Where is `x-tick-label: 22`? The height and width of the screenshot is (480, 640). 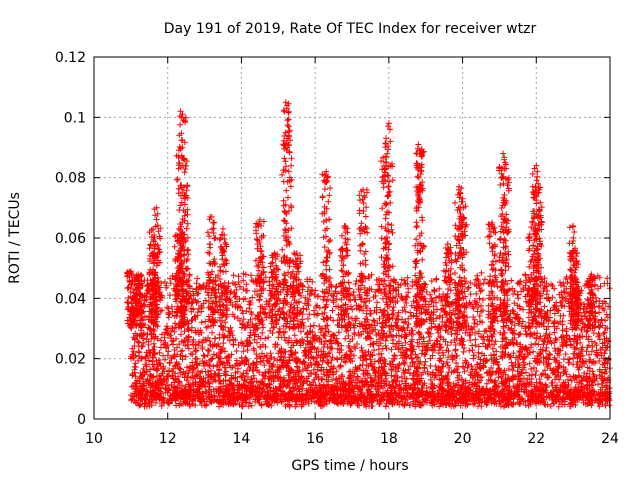 x-tick-label: 22 is located at coordinates (536, 439).